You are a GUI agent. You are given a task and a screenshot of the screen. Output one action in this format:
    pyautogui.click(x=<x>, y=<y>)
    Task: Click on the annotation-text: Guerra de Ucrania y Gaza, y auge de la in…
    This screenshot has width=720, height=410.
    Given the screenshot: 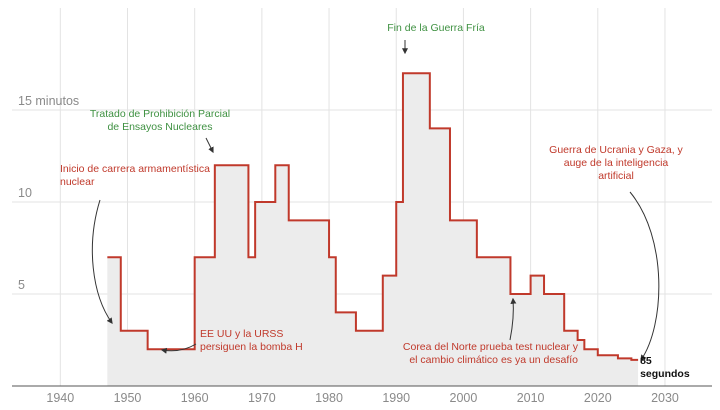 What is the action you would take?
    pyautogui.click(x=616, y=163)
    